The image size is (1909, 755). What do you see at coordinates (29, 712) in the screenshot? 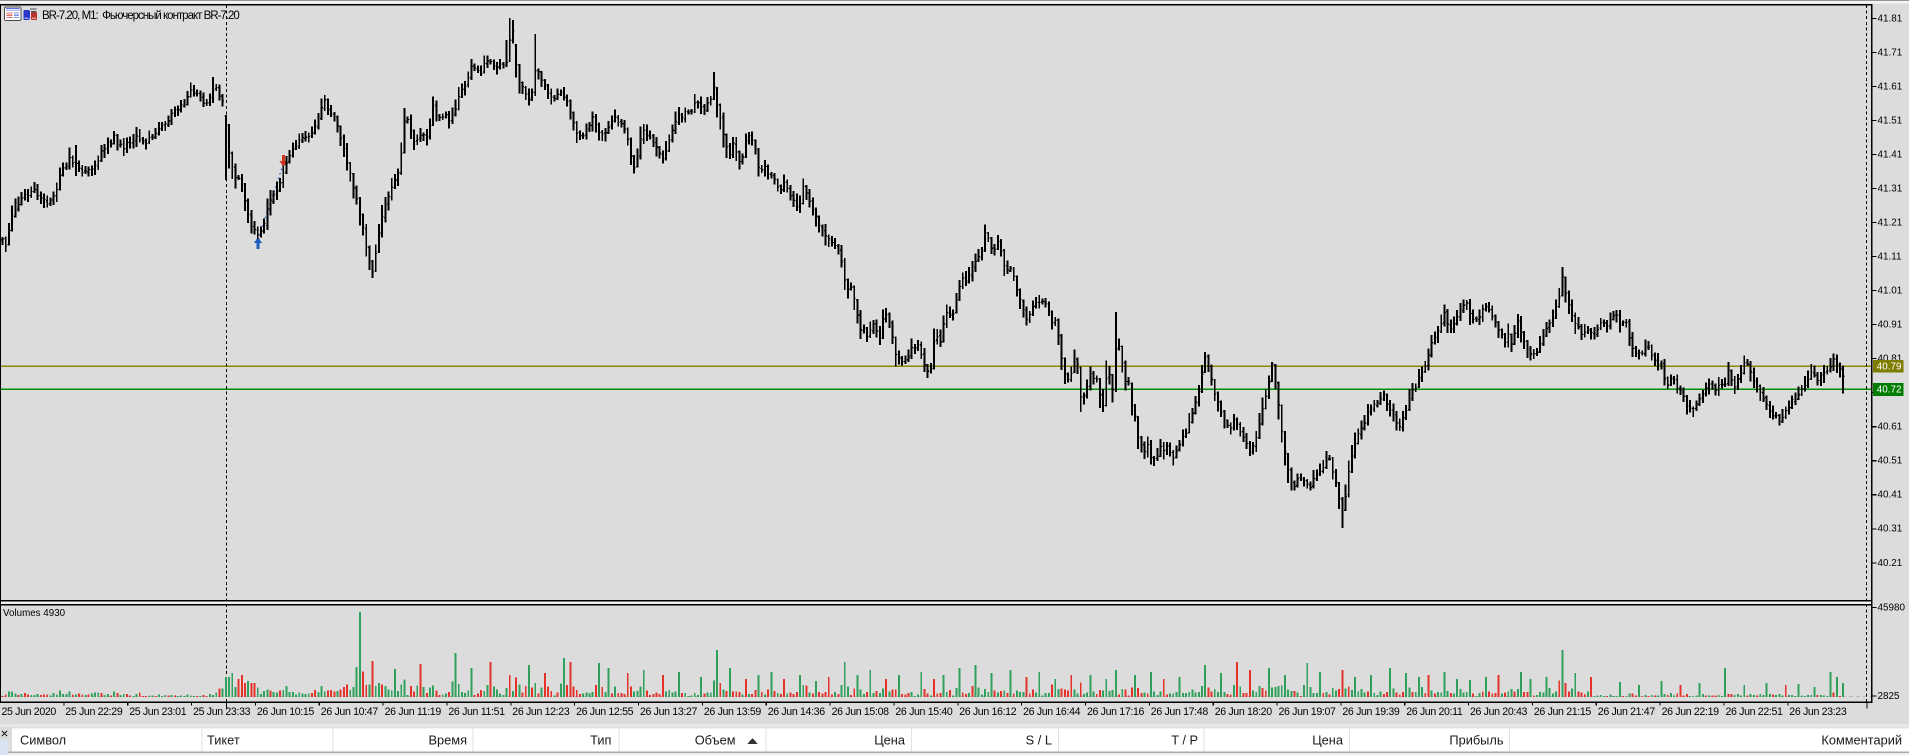
I see `svg-text: 25 Jun 2020` at bounding box center [29, 712].